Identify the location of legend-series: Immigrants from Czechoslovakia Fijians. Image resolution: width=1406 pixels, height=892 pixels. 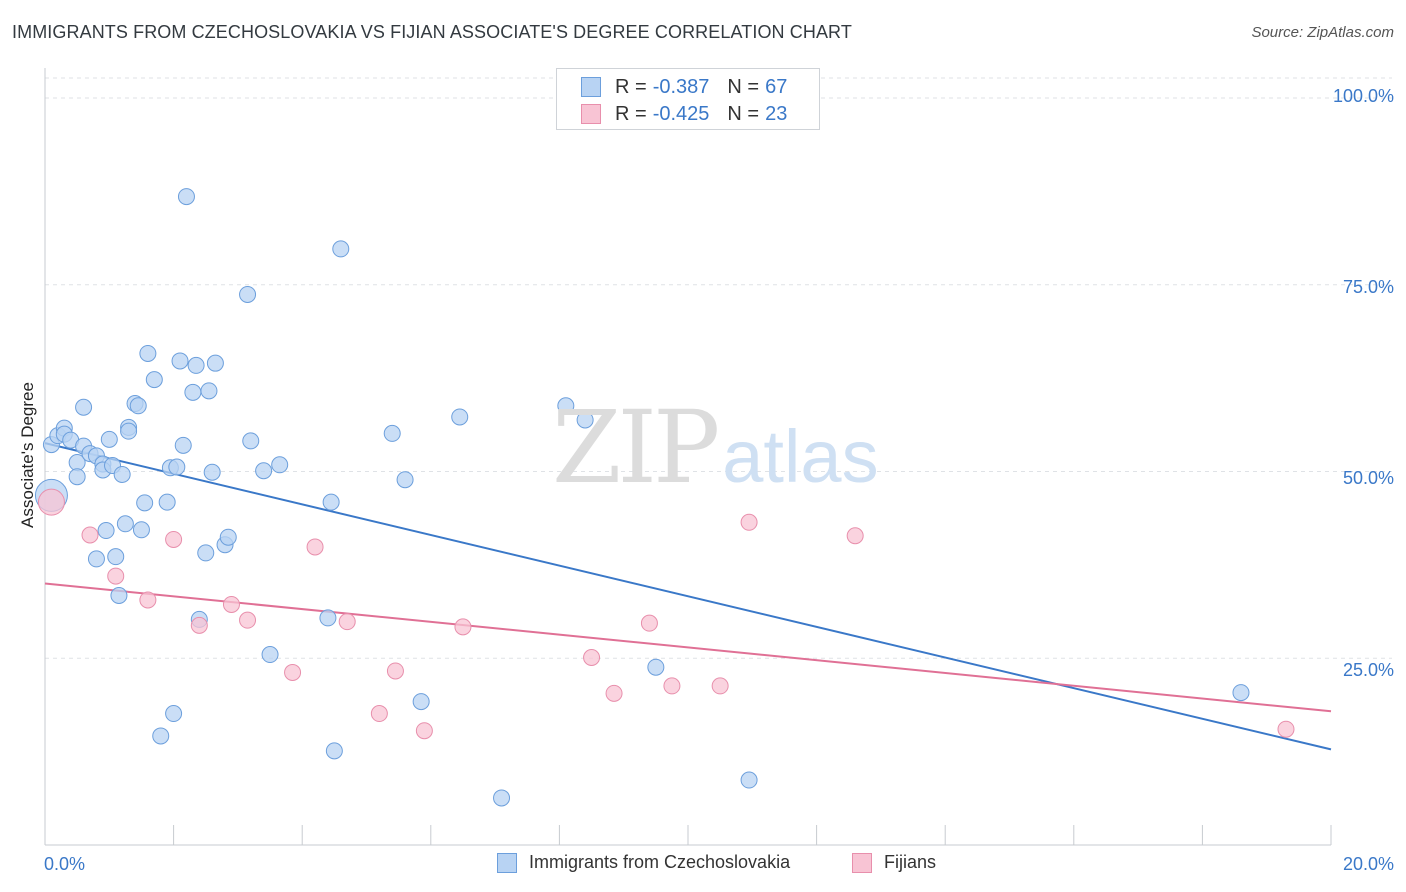
(703, 865).